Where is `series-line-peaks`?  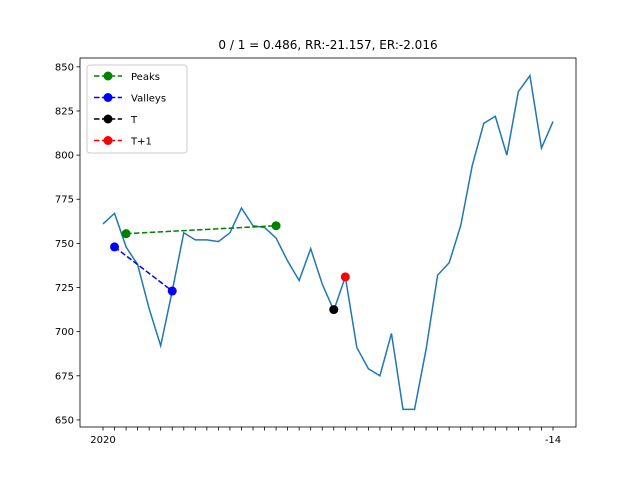
series-line-peaks is located at coordinates (201, 229).